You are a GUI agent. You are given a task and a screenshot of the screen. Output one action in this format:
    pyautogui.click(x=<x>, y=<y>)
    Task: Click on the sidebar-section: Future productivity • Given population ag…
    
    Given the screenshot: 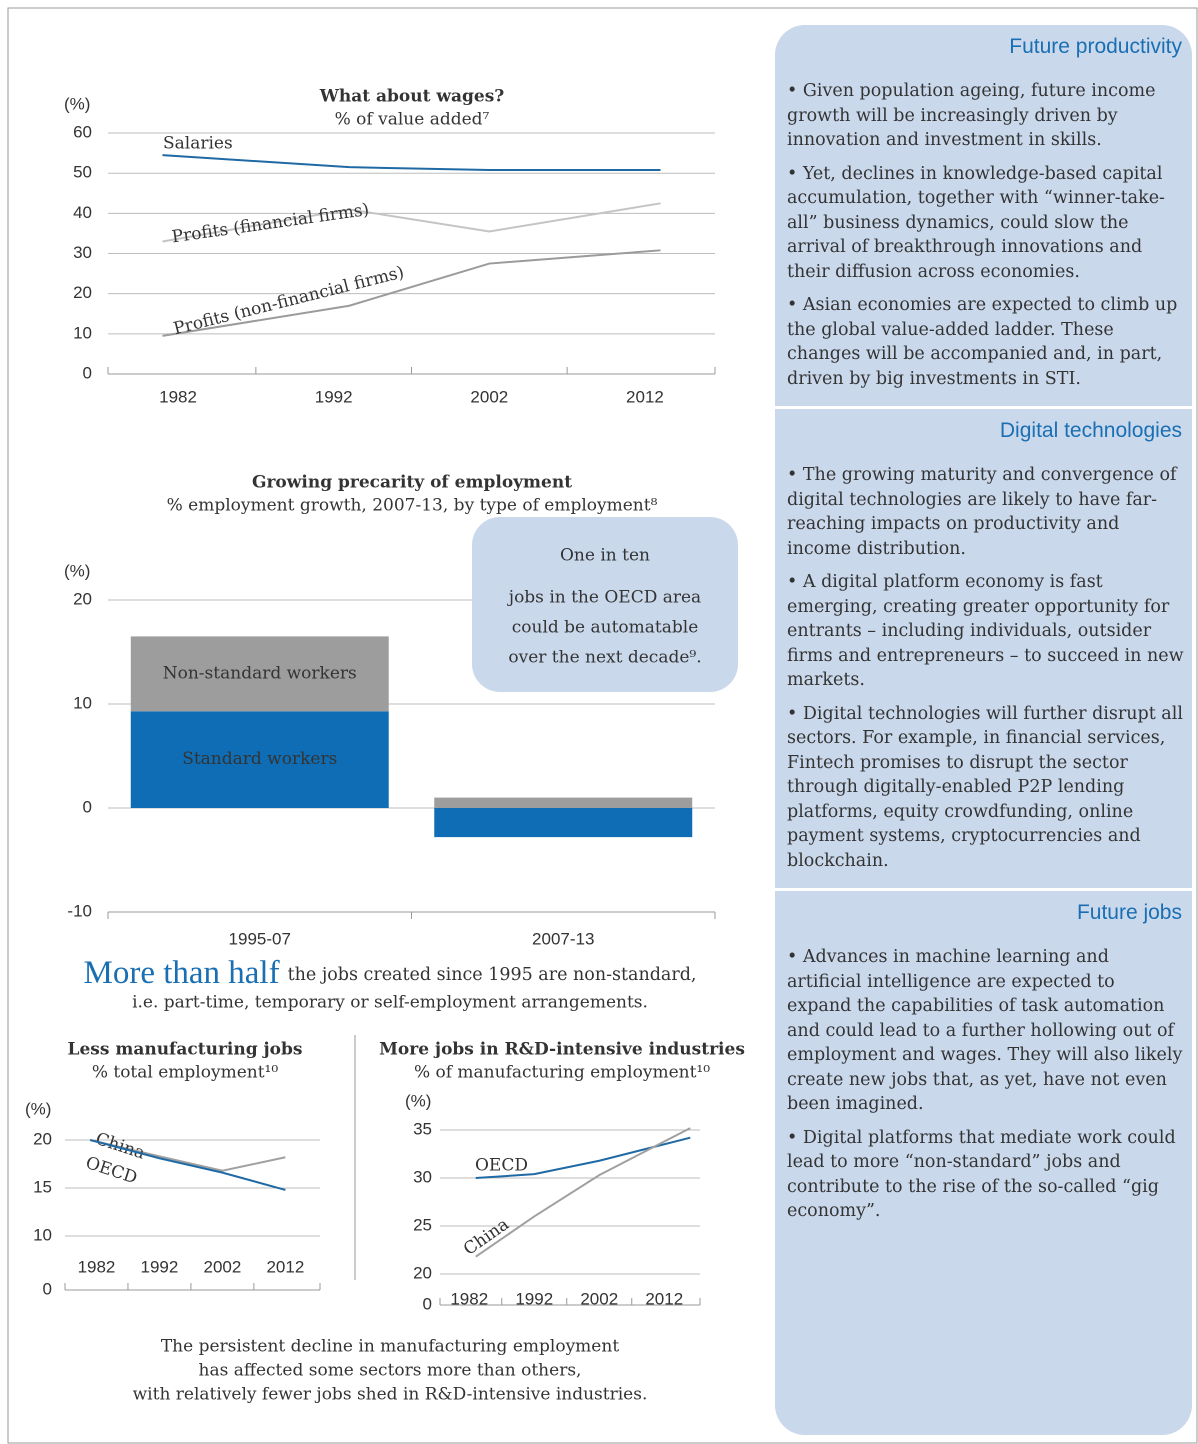 What is the action you would take?
    pyautogui.click(x=983, y=215)
    